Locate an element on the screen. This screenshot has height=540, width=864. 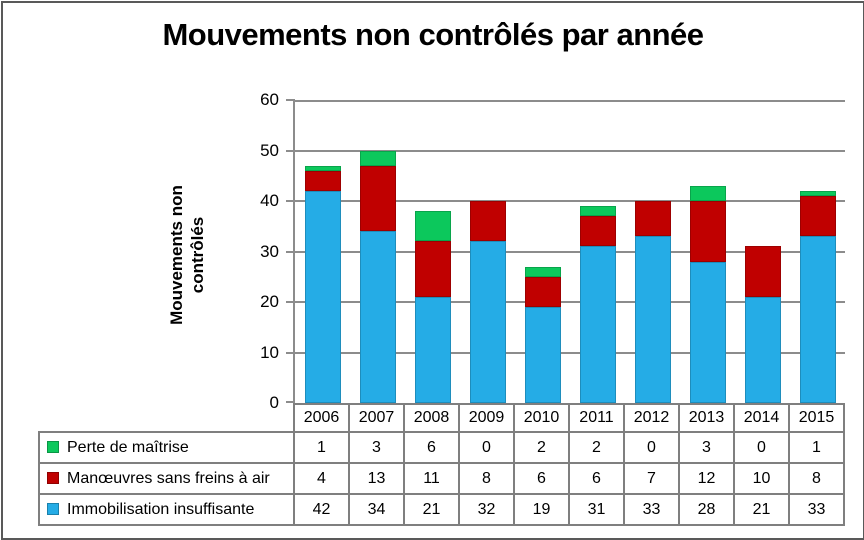
data-value-cell: 12 is located at coordinates (706, 478).